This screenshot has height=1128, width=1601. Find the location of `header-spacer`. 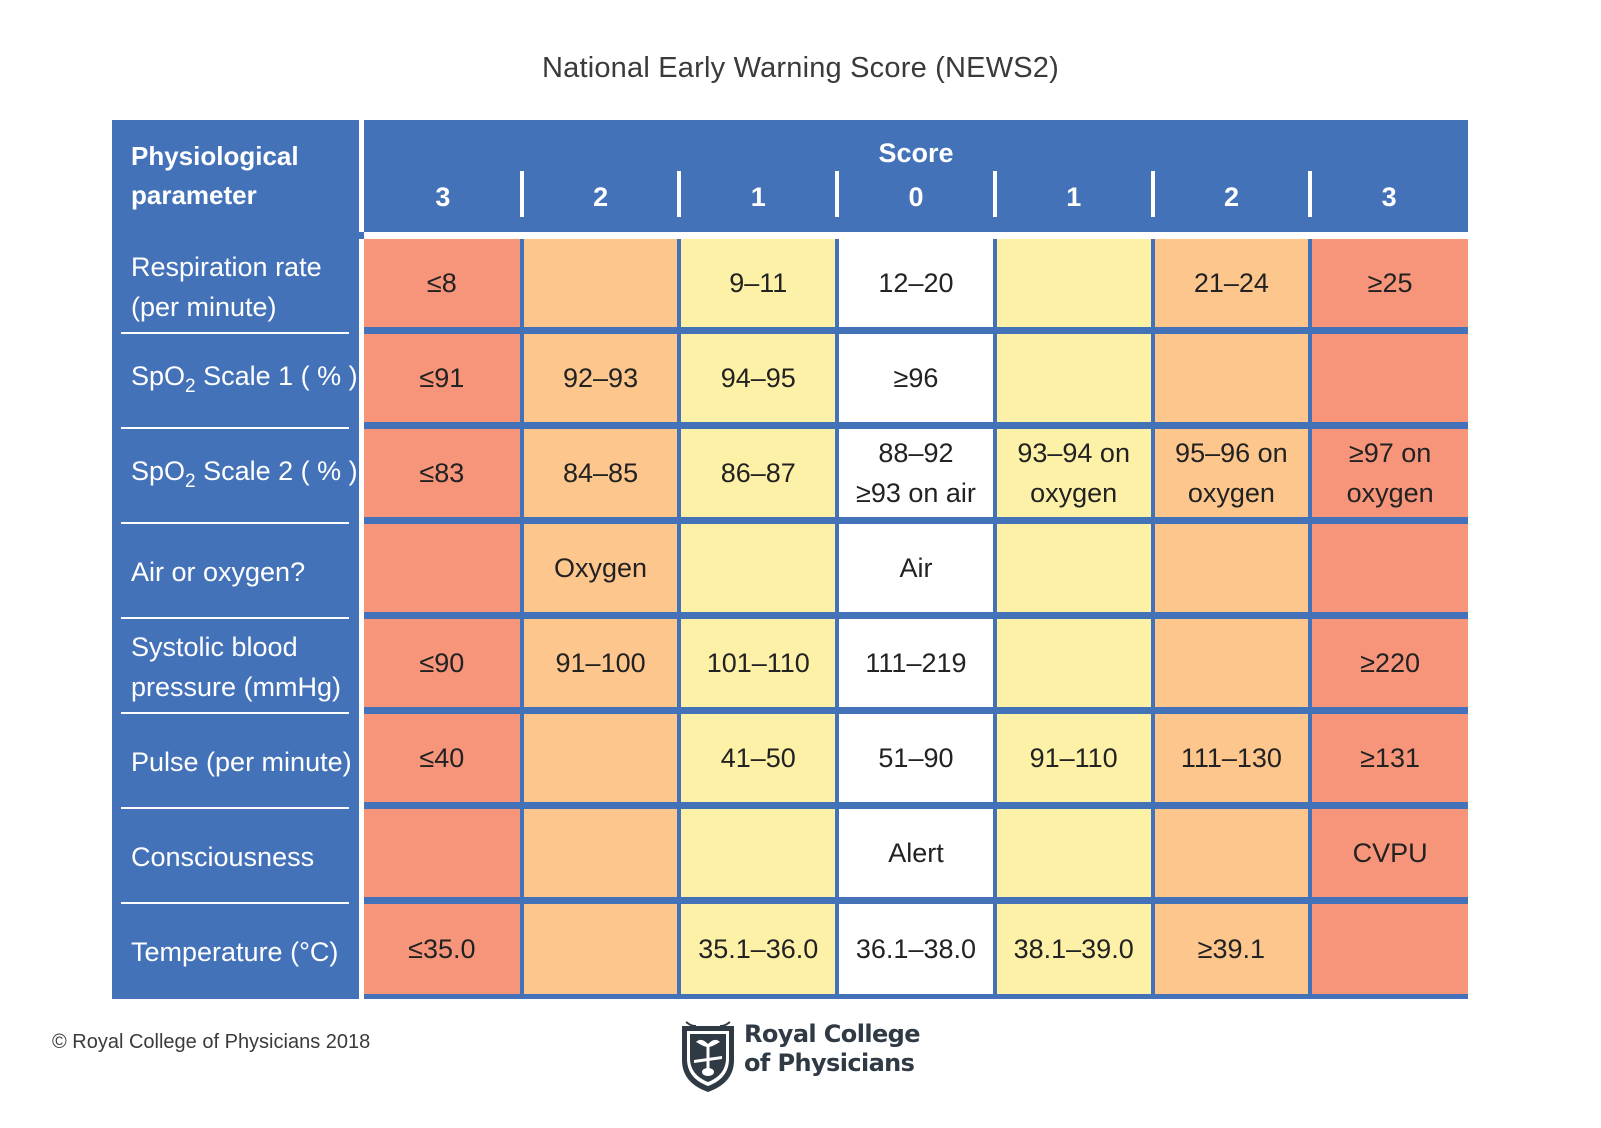

header-spacer is located at coordinates (790, 235).